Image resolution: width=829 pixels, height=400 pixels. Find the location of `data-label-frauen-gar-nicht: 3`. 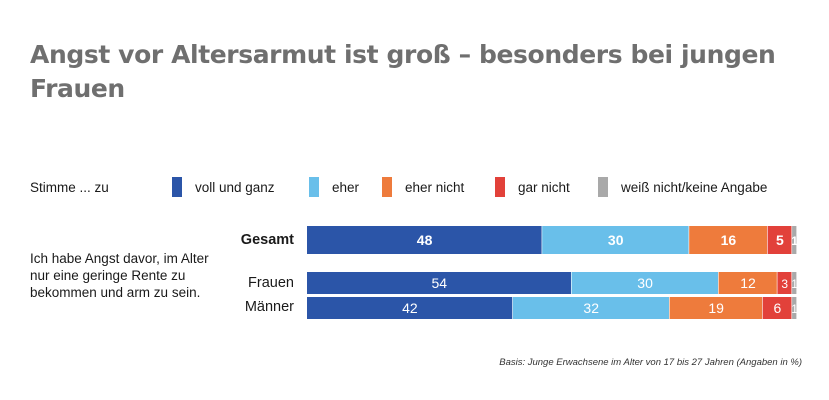

data-label-frauen-gar-nicht: 3 is located at coordinates (784, 284).